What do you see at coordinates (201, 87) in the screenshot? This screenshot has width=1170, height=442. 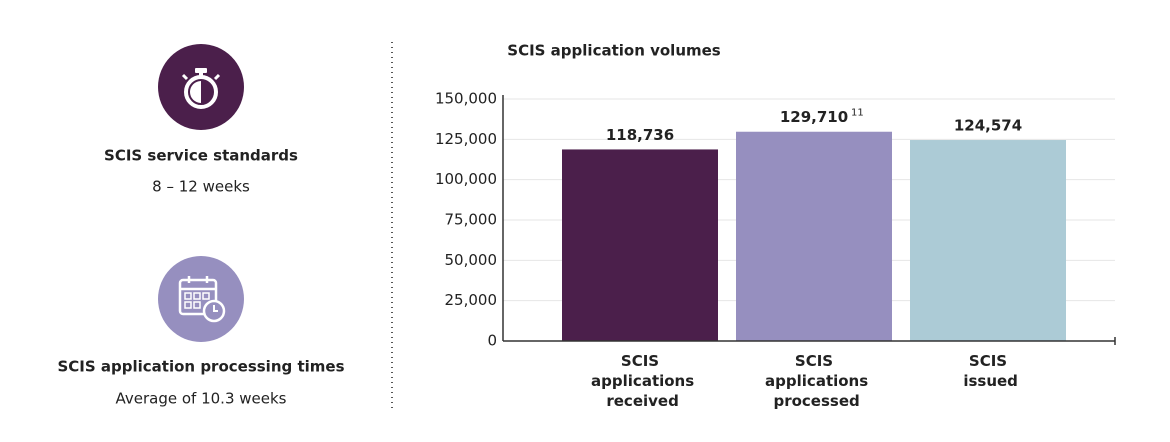 I see `stopwatch-icon` at bounding box center [201, 87].